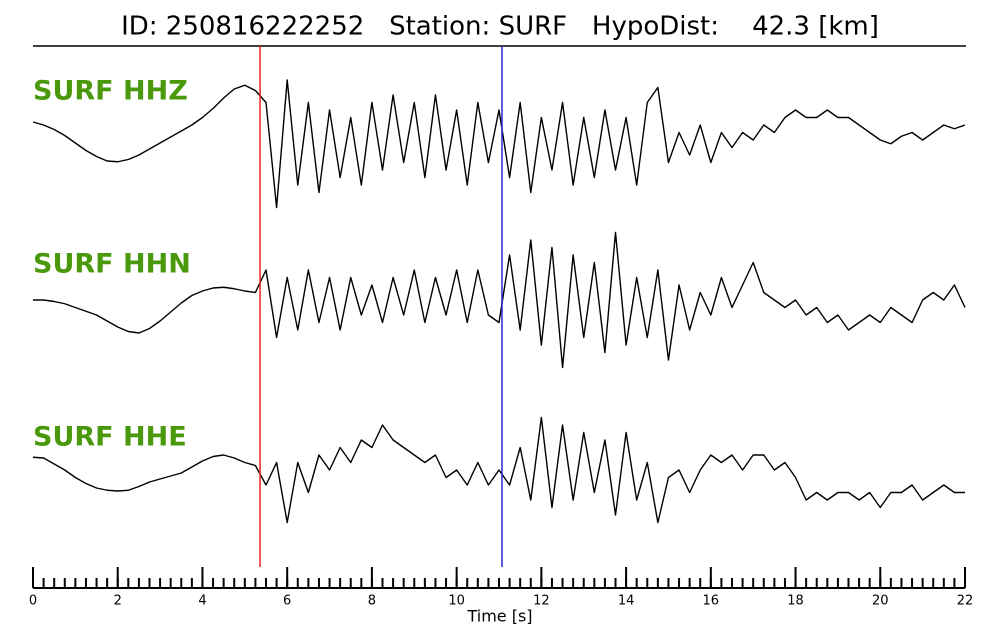  I want to click on x-tick-label: 0, so click(33, 601).